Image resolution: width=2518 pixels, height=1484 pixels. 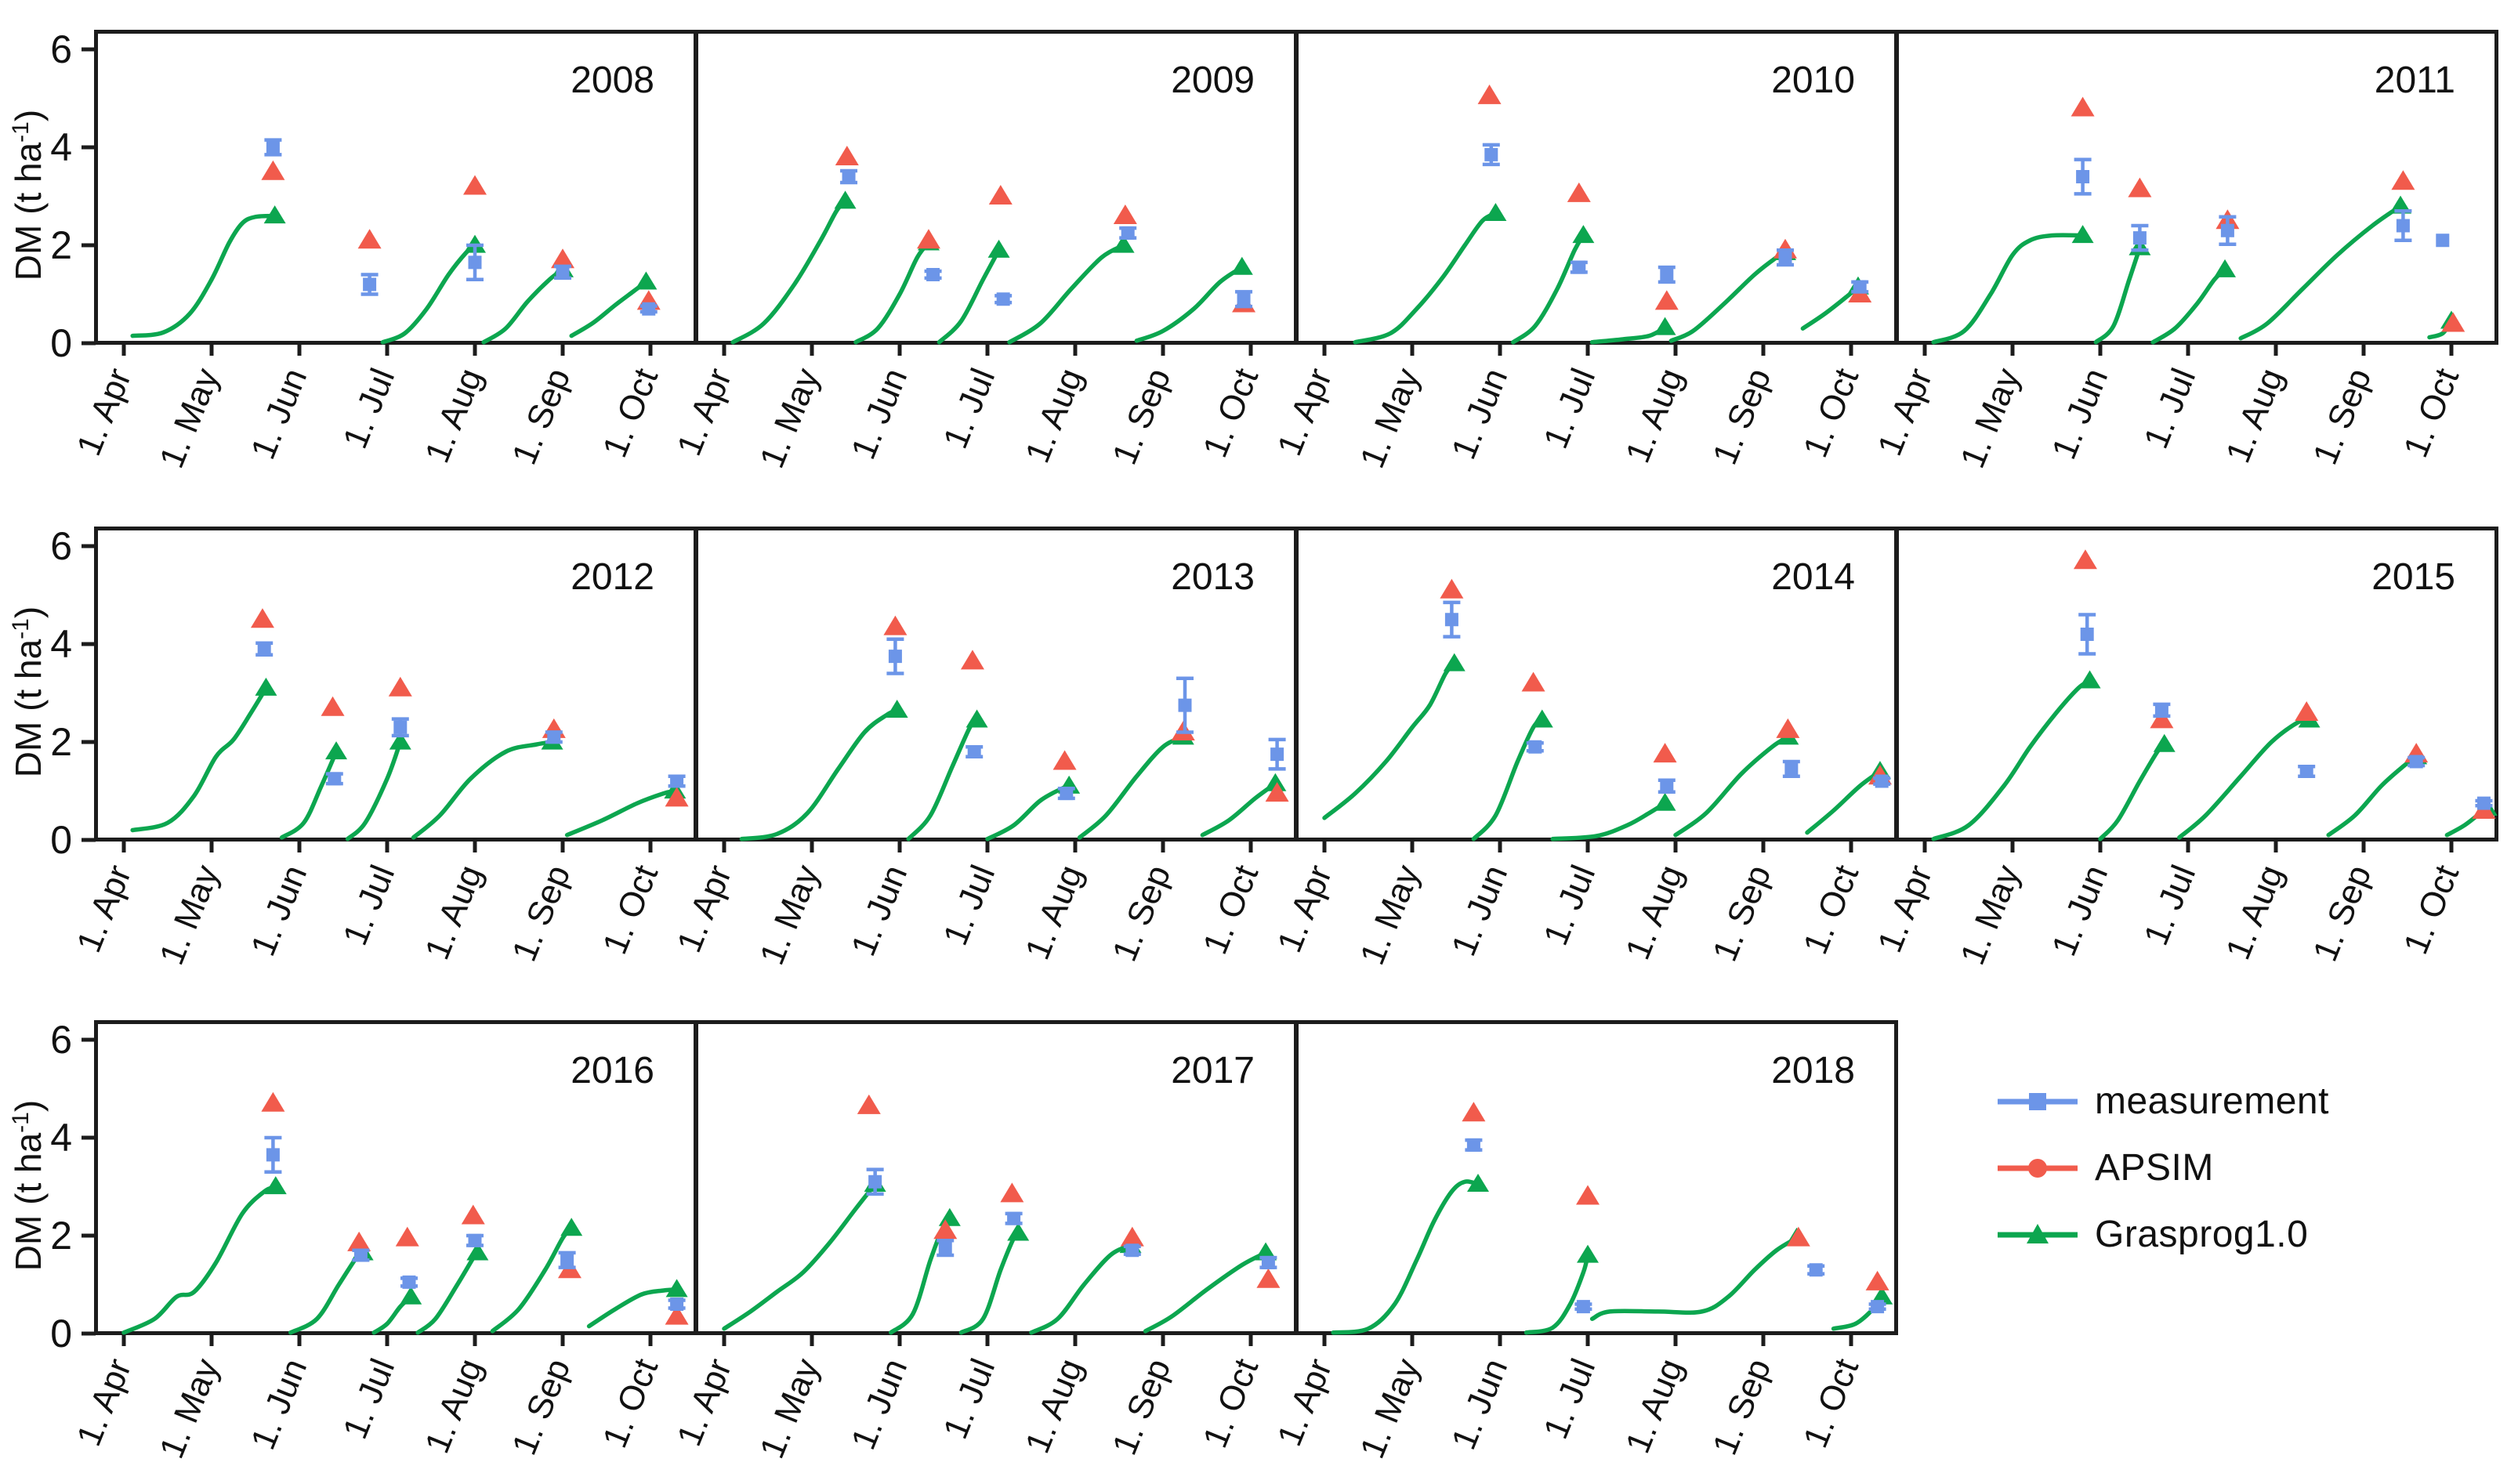 What do you see at coordinates (61, 840) in the screenshot?
I see `y-tick-label: 0` at bounding box center [61, 840].